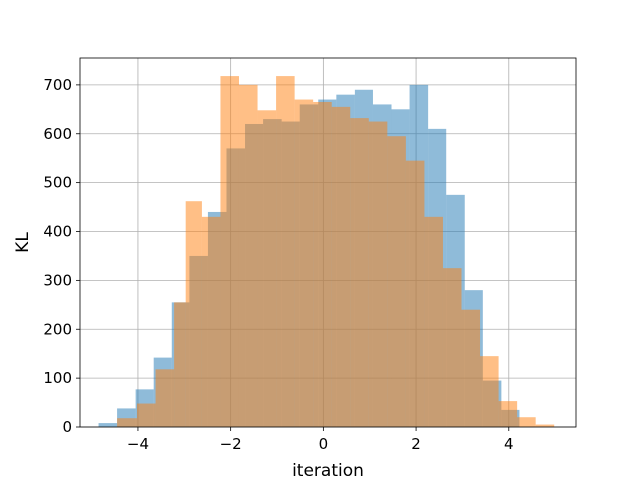  Describe the element at coordinates (57, 232) in the screenshot. I see `y-tick-label: 400` at that location.